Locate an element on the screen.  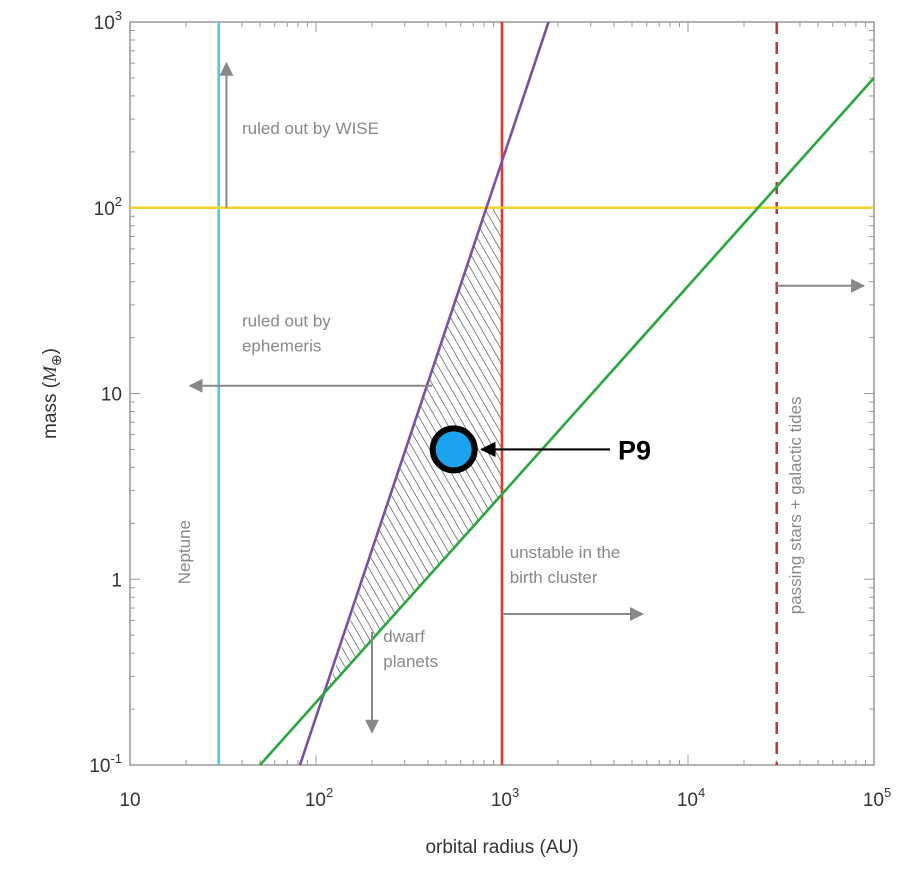
x-tick-label: 10⁵ is located at coordinates (877, 798).